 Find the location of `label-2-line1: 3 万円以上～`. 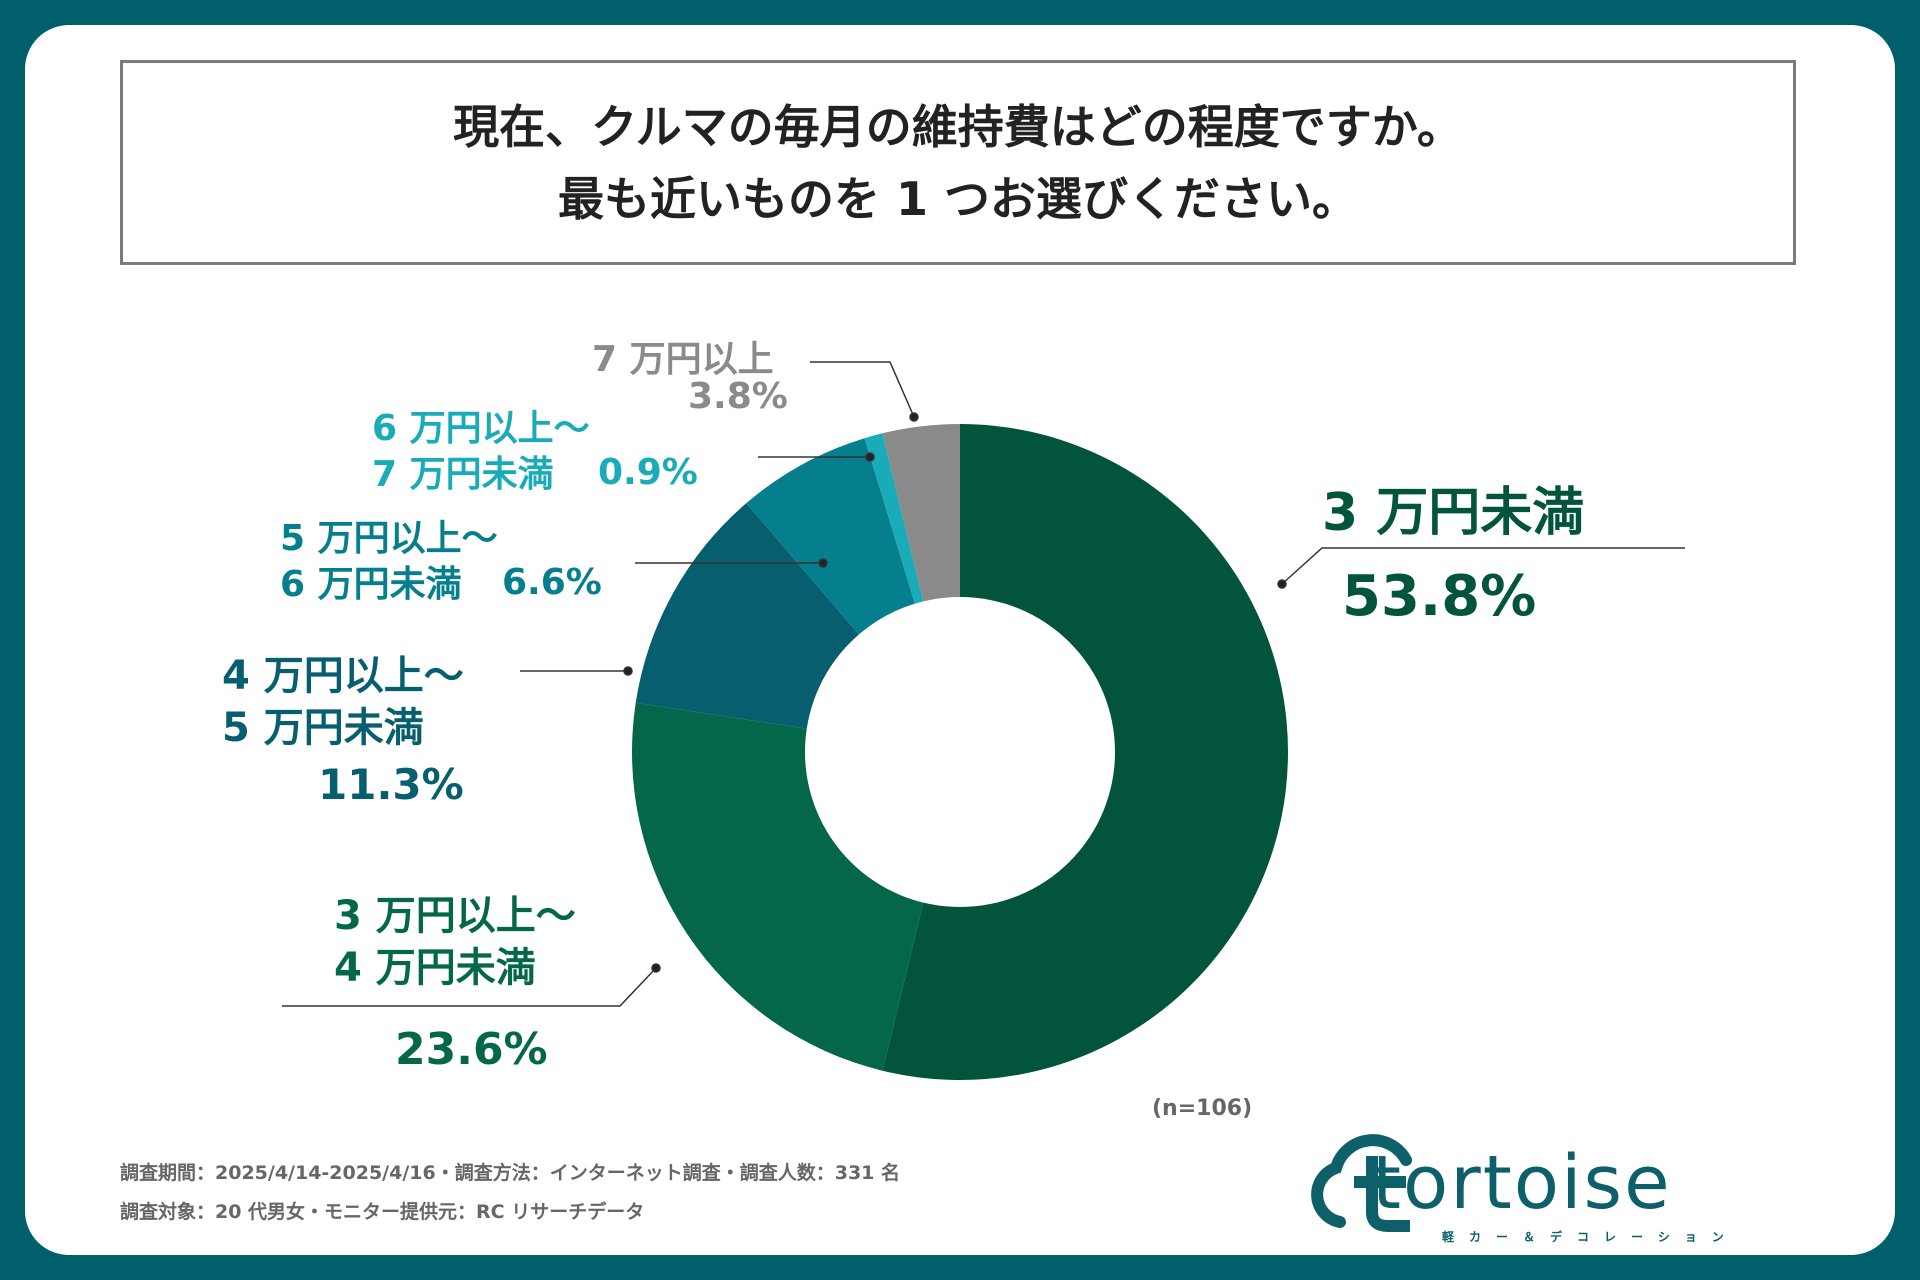

label-2-line1: 3 万円以上～ is located at coordinates (455, 916).